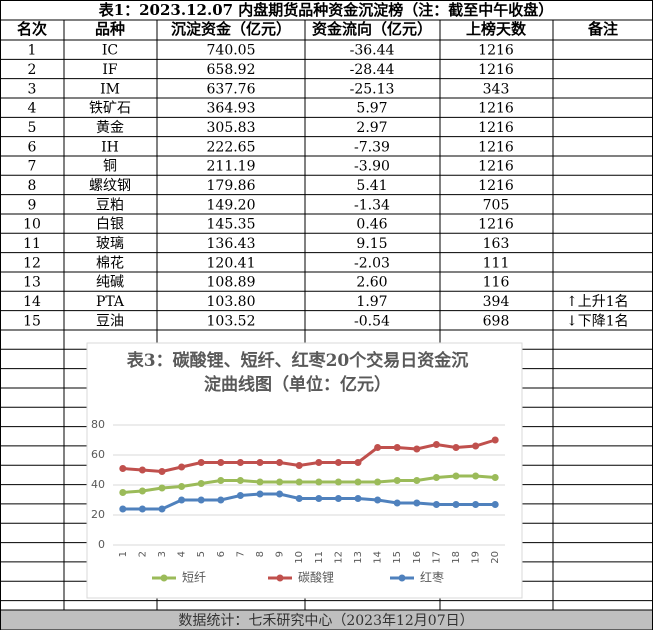  I want to click on table-cell: 6, so click(32, 147).